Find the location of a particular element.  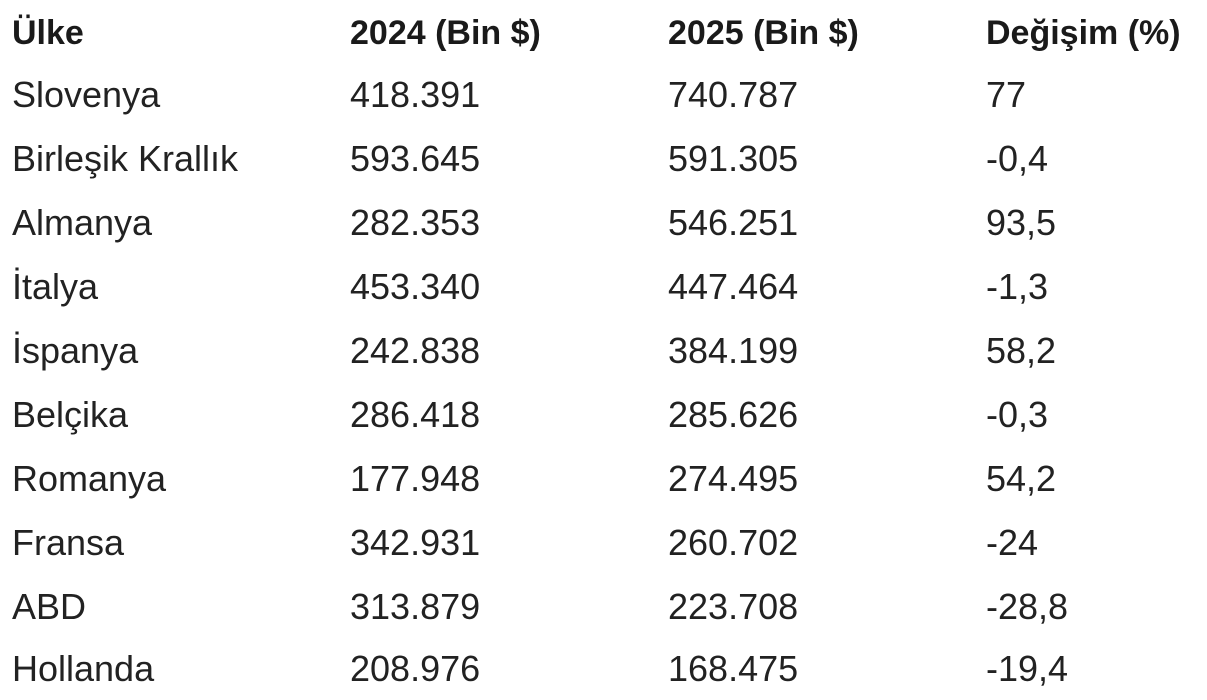

cell-country: Almanya is located at coordinates (82, 222).